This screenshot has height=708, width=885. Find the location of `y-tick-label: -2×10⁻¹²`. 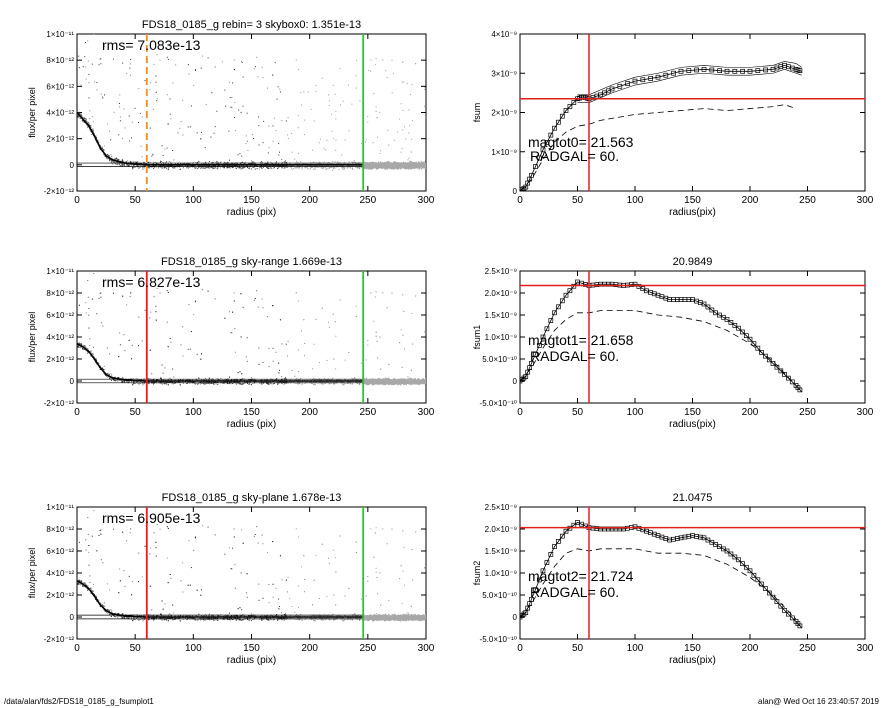

y-tick-label: -2×10⁻¹² is located at coordinates (59, 191).